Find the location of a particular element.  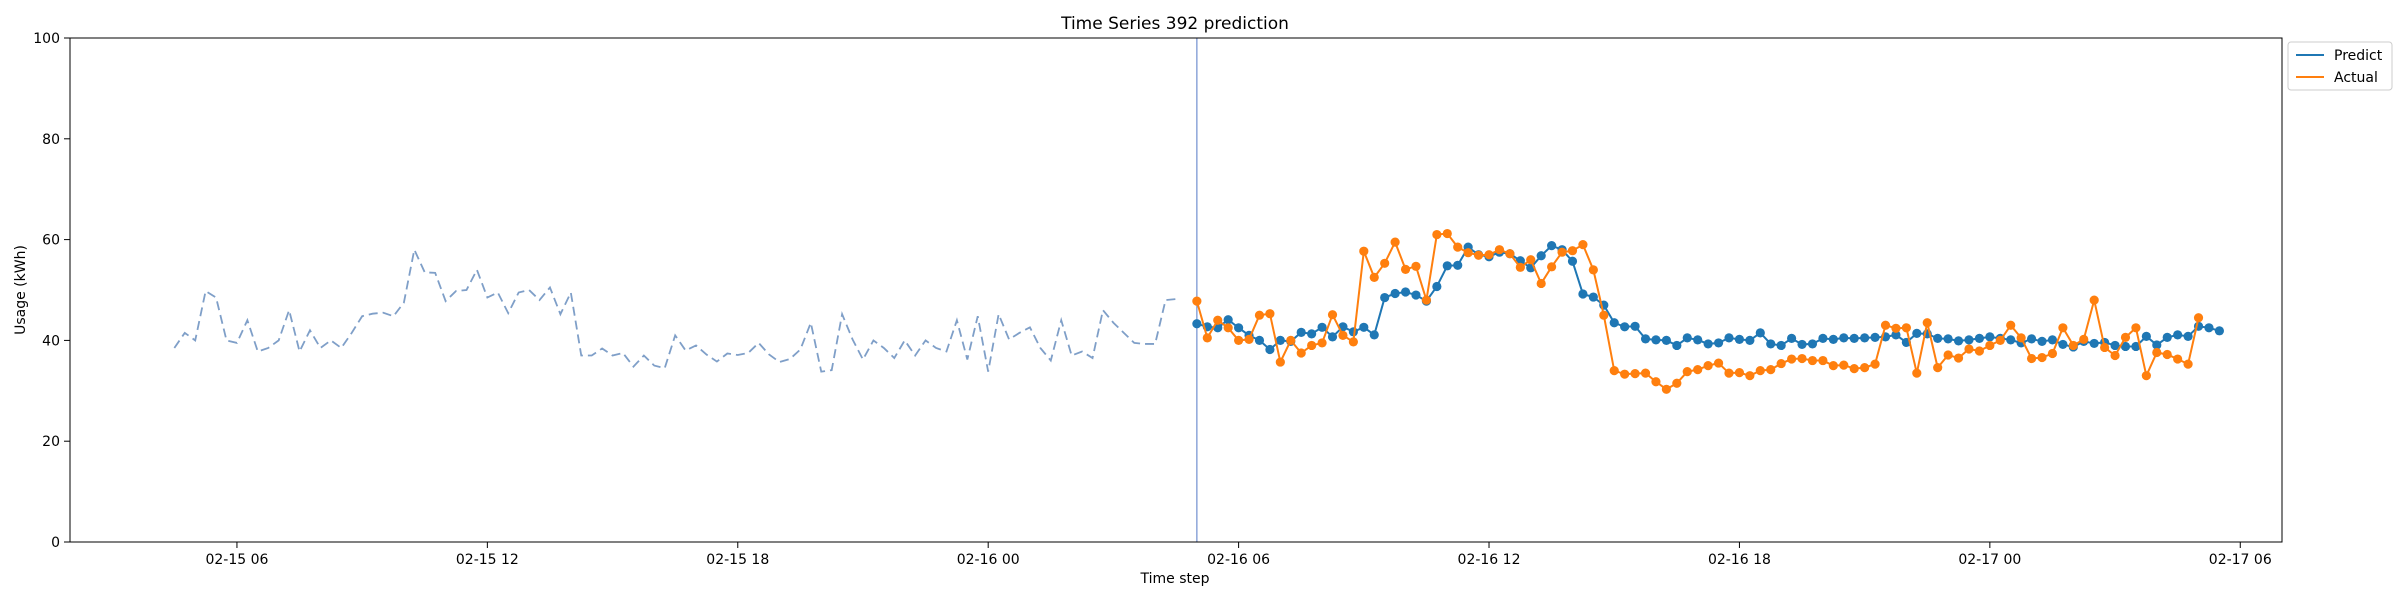

y-axis-label: Usage (kWh) is located at coordinates (21, 290).